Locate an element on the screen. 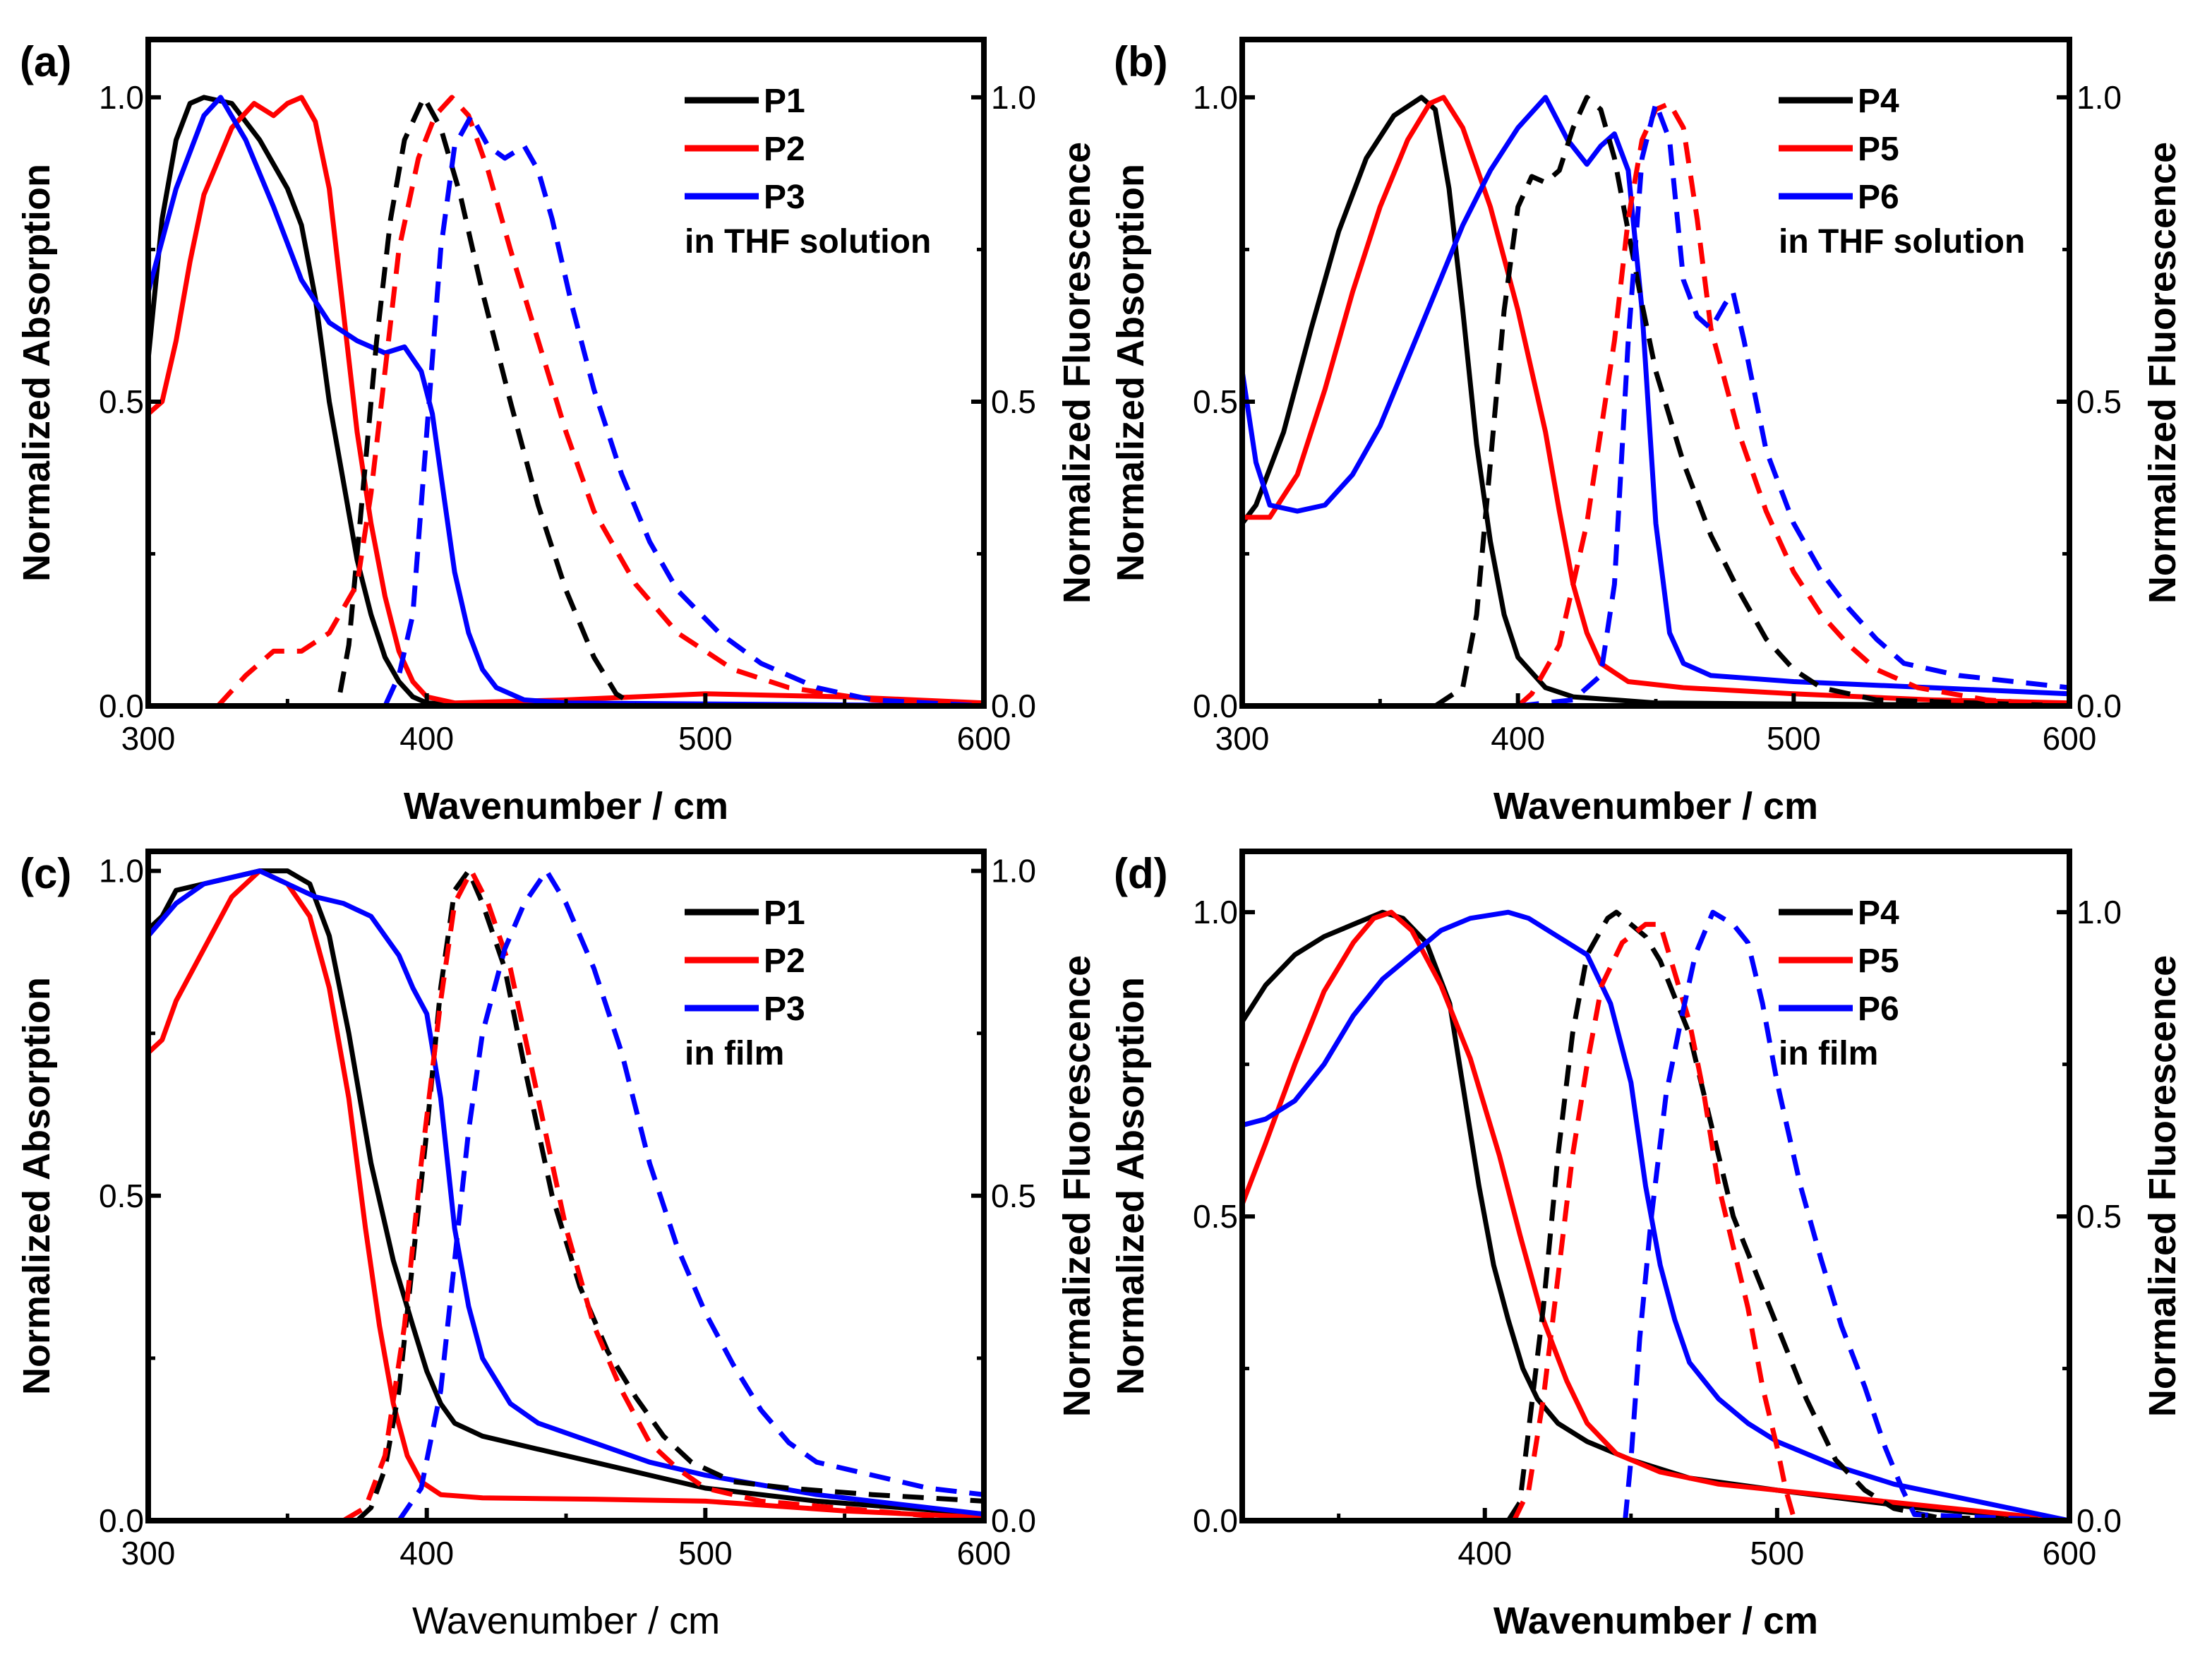 The image size is (2212, 1659). panel-label: (d) is located at coordinates (1141, 874).